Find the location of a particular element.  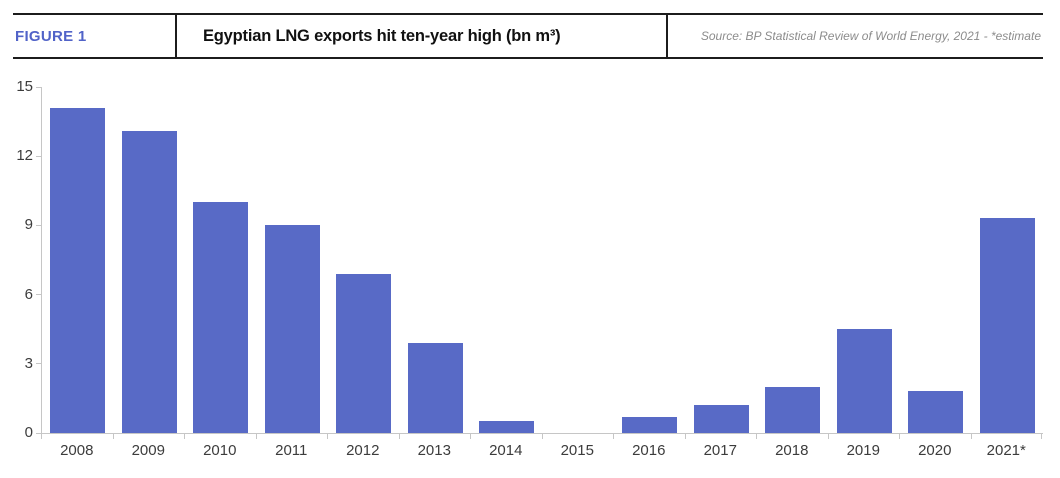

x-axis-label: 2015 is located at coordinates (577, 450).